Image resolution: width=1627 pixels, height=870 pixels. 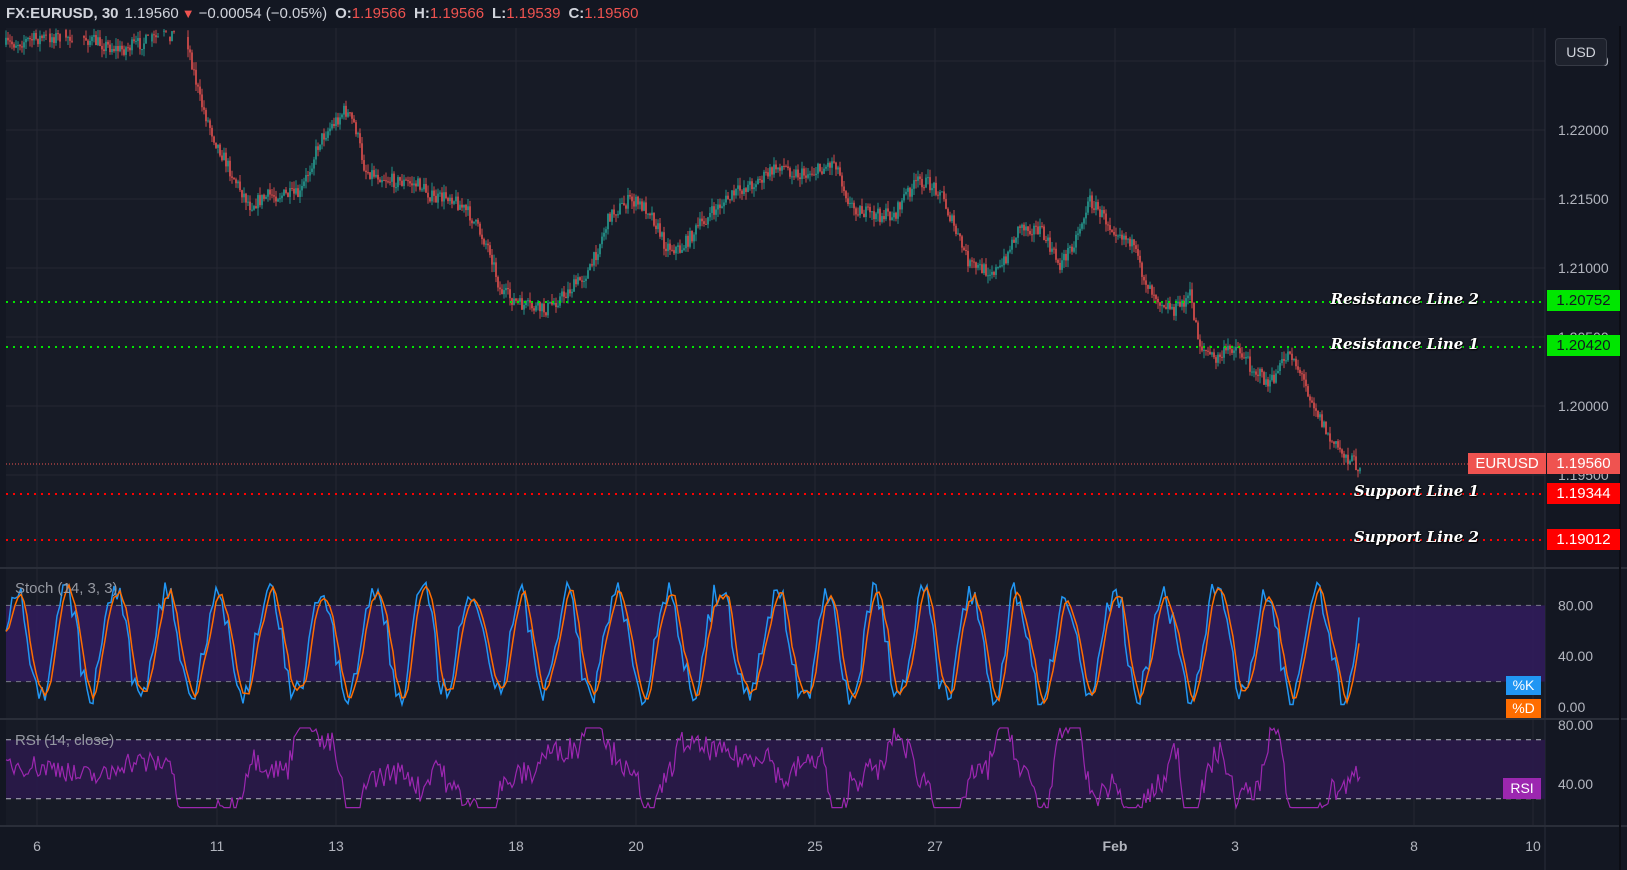 I want to click on rsi-axis-label: 40.00, so click(x=1575, y=784).